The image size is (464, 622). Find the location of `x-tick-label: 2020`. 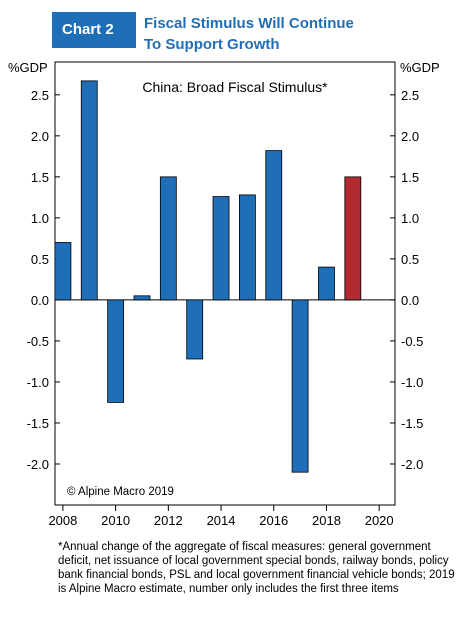

x-tick-label: 2020 is located at coordinates (379, 520).